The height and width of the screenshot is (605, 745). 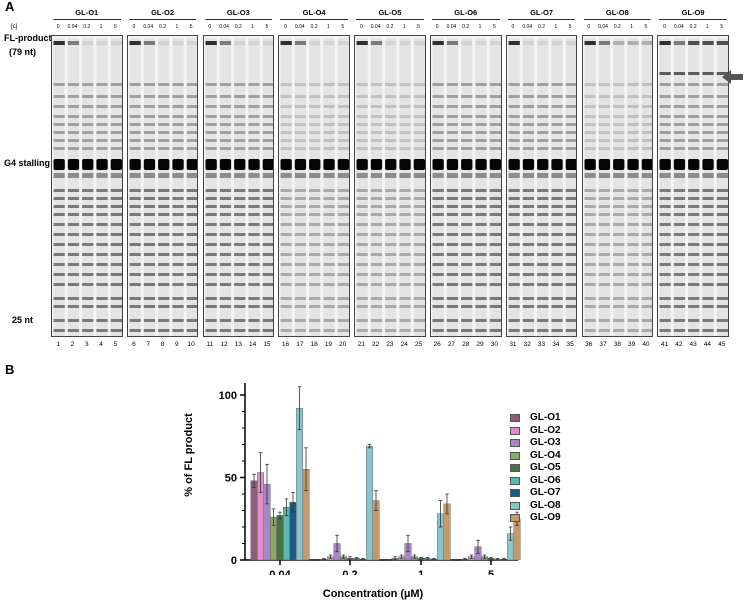 What do you see at coordinates (189, 455) in the screenshot?
I see `y-axis-label: % of FL product` at bounding box center [189, 455].